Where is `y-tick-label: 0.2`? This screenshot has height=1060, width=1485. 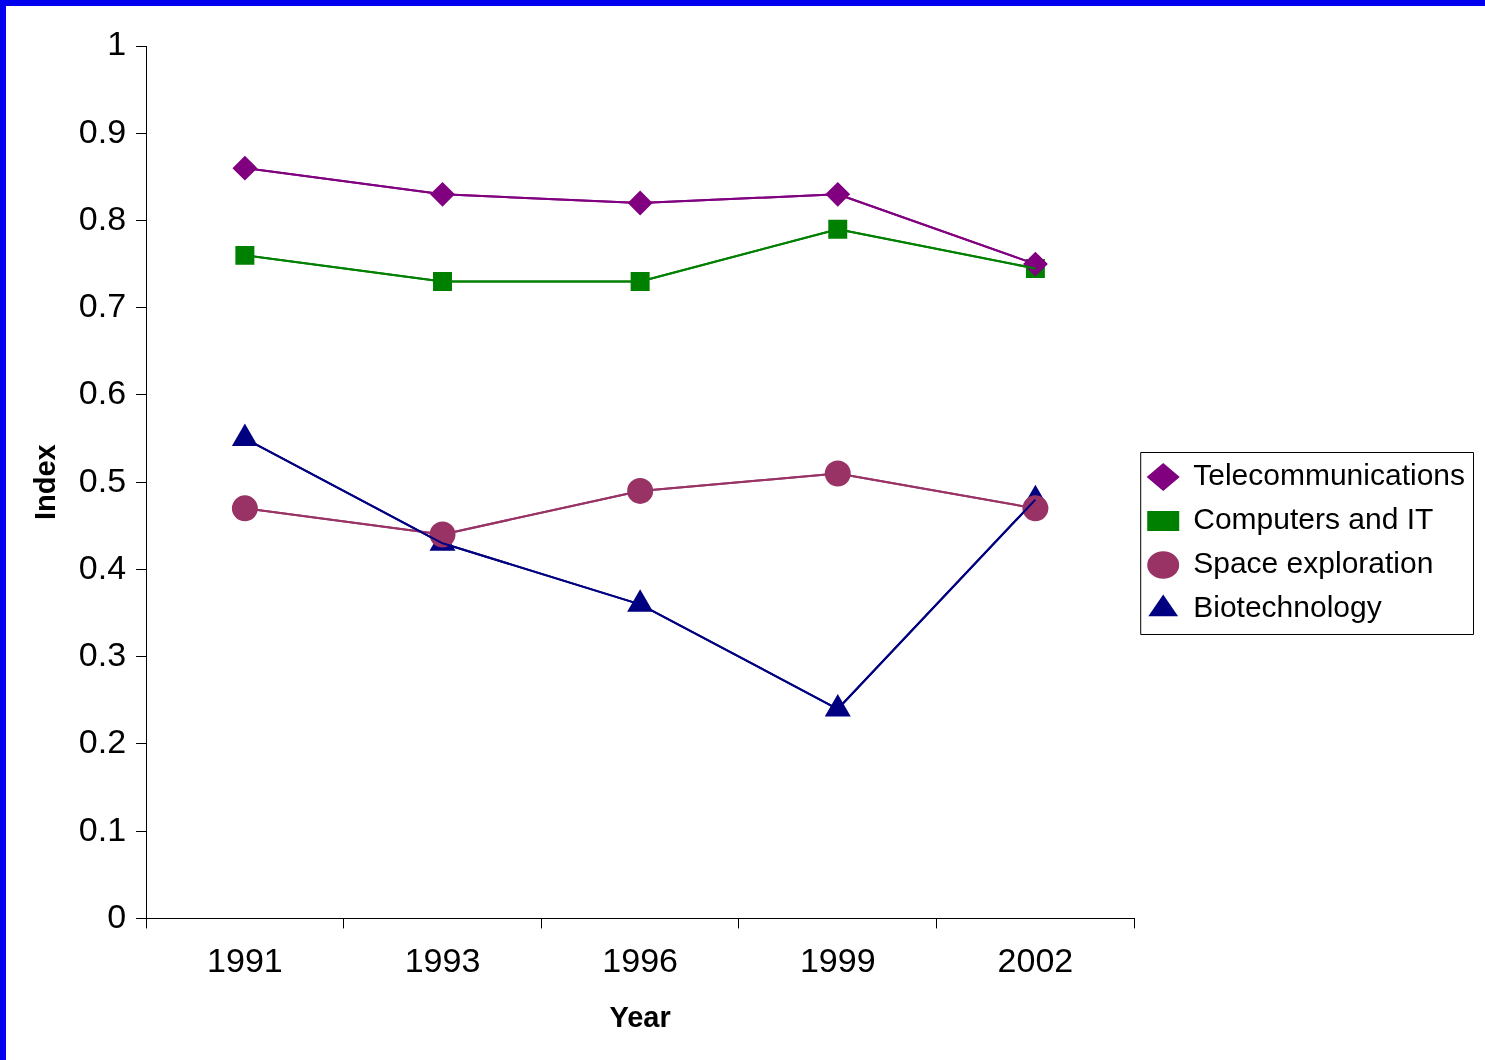 y-tick-label: 0.2 is located at coordinates (102, 741).